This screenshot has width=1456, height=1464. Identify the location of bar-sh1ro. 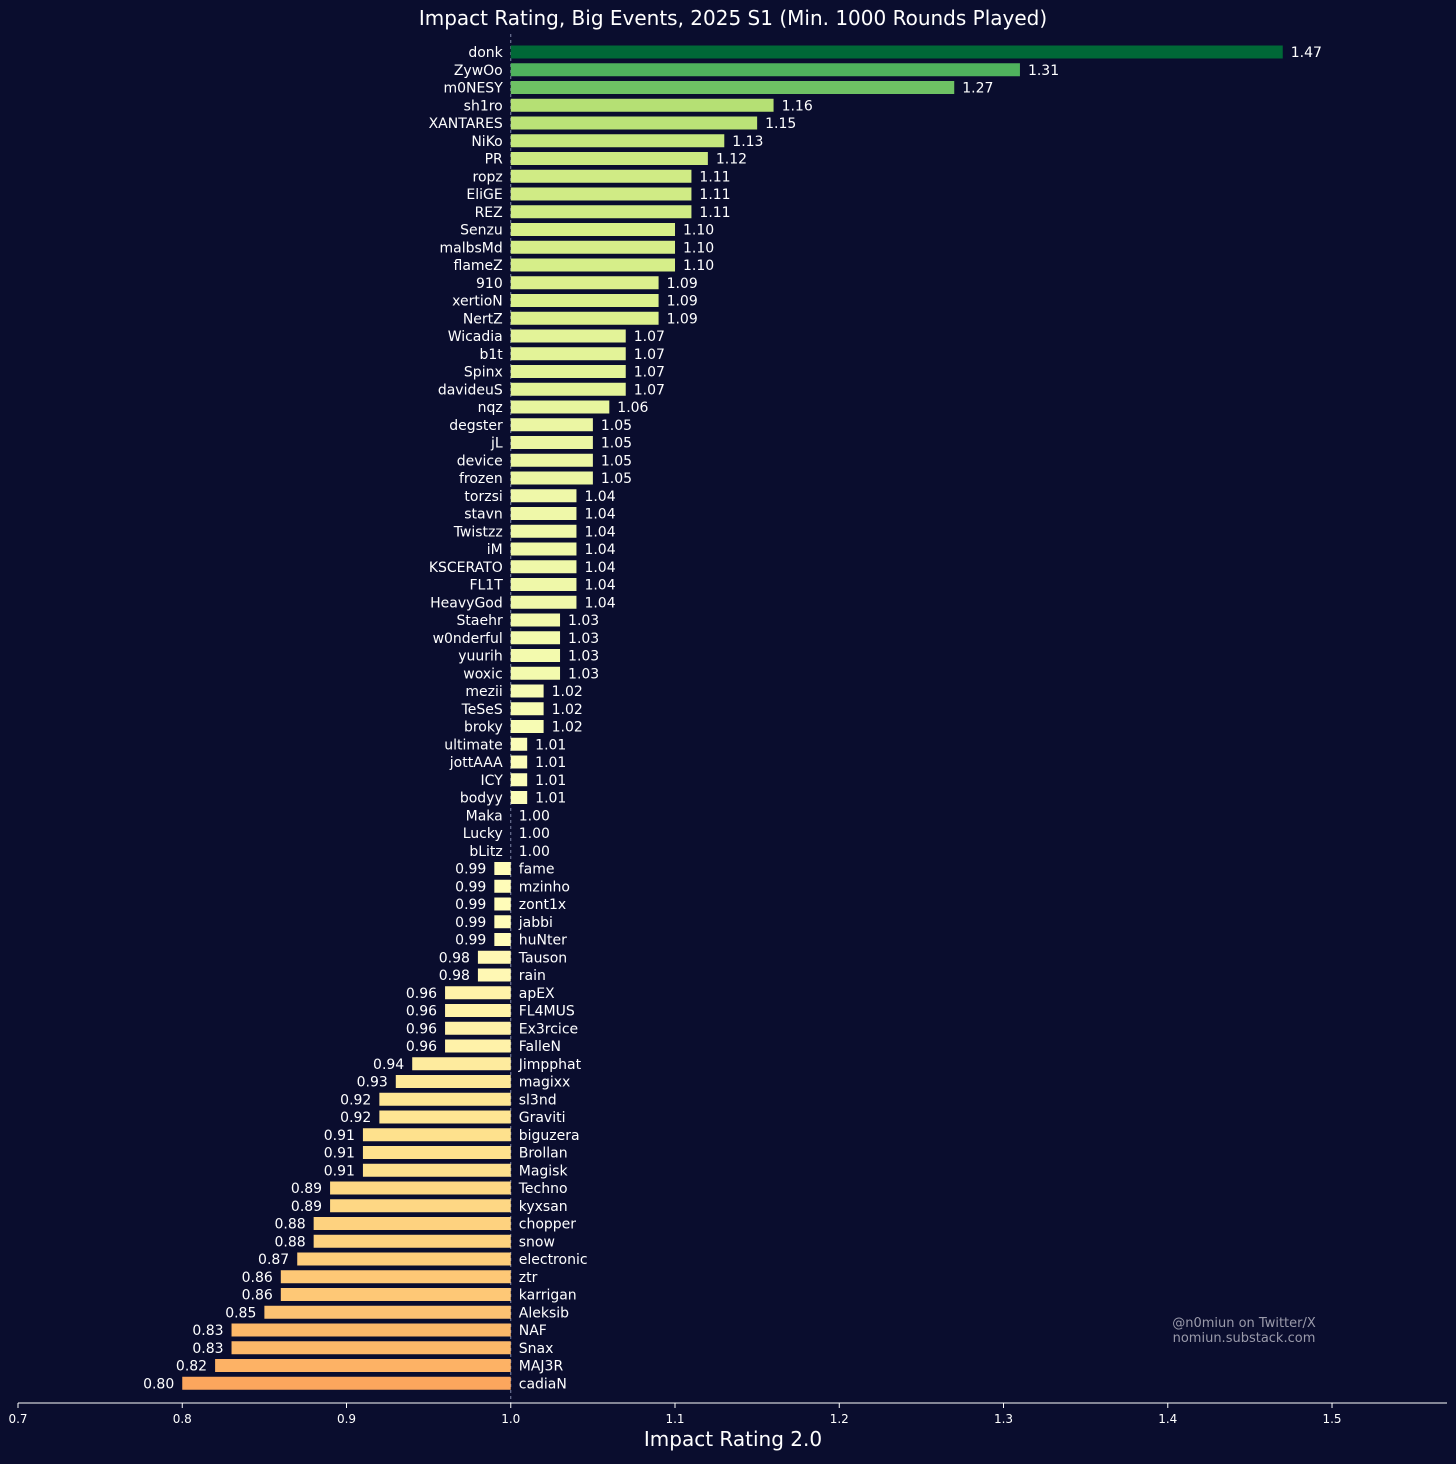
(642, 105).